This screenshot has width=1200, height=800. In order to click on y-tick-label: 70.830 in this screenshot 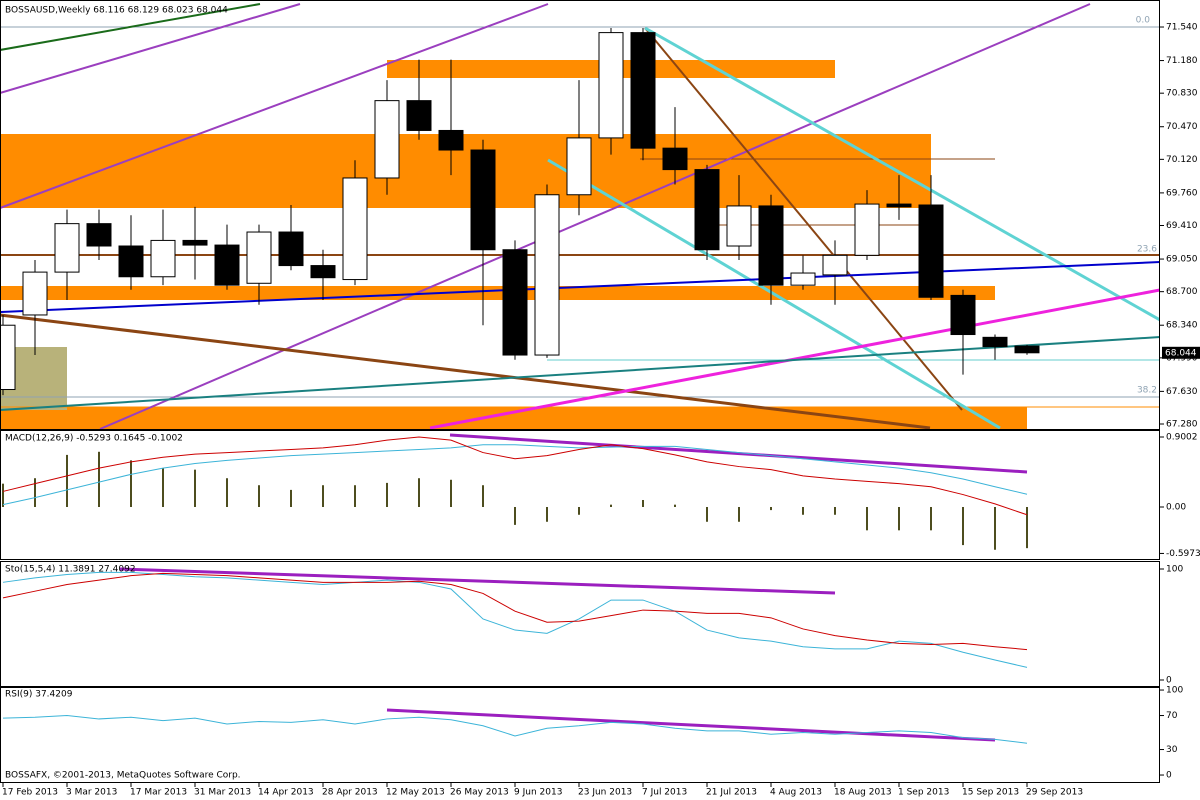, I will do `click(1182, 94)`.